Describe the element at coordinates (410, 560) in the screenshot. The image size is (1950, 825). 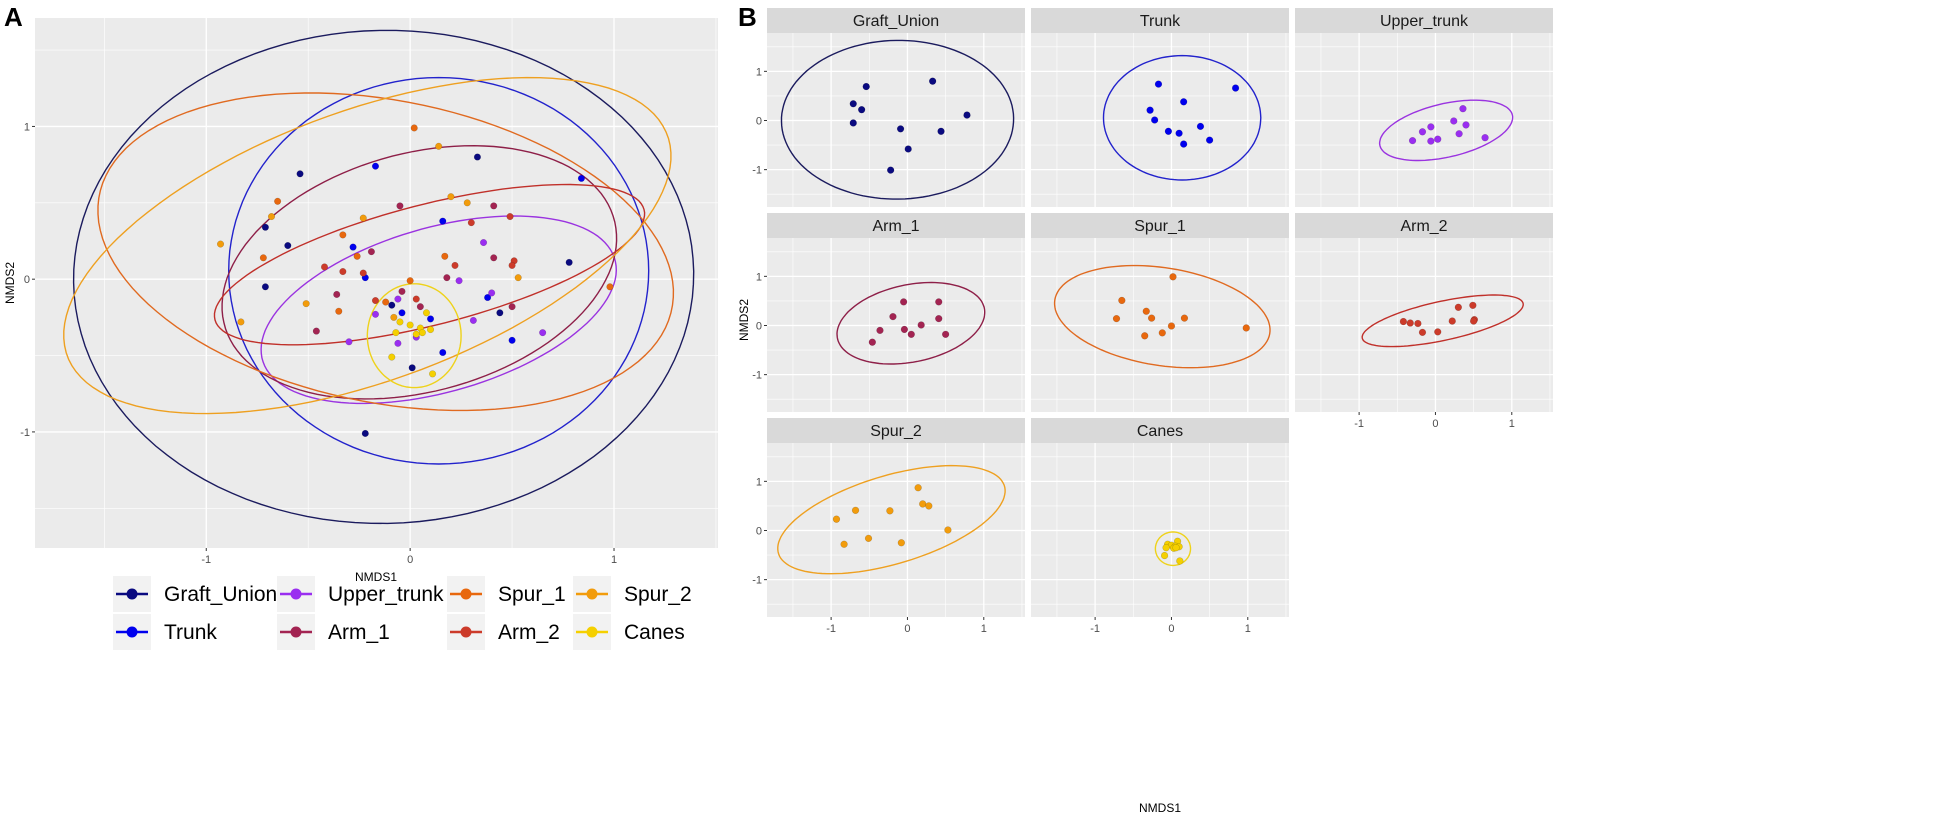
I see `x-tick-label: 0` at that location.